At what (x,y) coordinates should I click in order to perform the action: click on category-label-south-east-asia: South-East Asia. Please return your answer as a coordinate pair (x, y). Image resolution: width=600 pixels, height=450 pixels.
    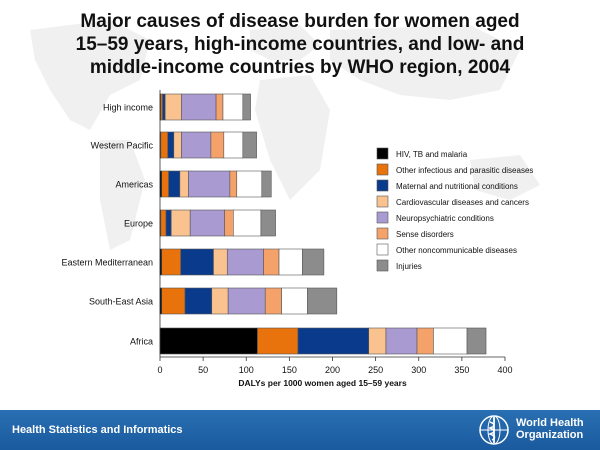
    Looking at the image, I should click on (121, 302).